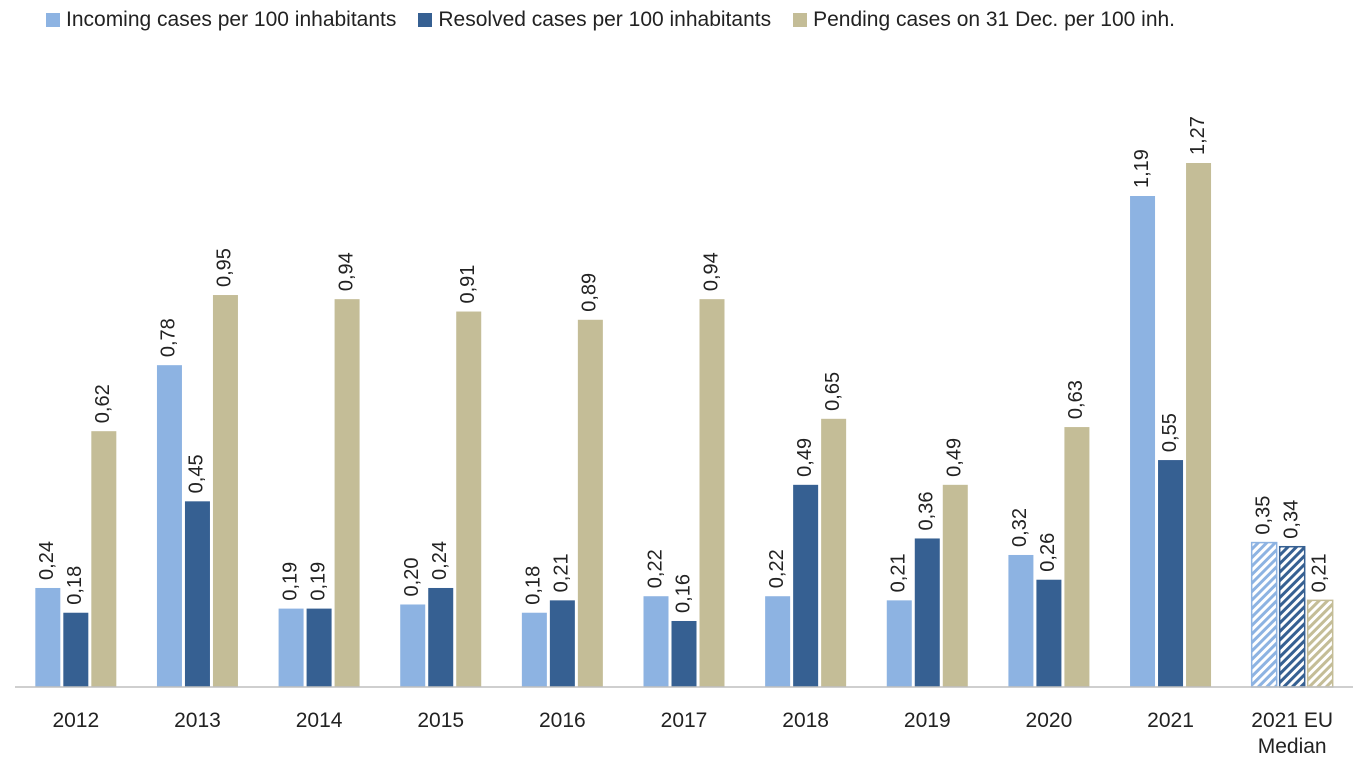 This screenshot has height=768, width=1368. Describe the element at coordinates (1291, 519) in the screenshot. I see `data-label: 0,34` at that location.